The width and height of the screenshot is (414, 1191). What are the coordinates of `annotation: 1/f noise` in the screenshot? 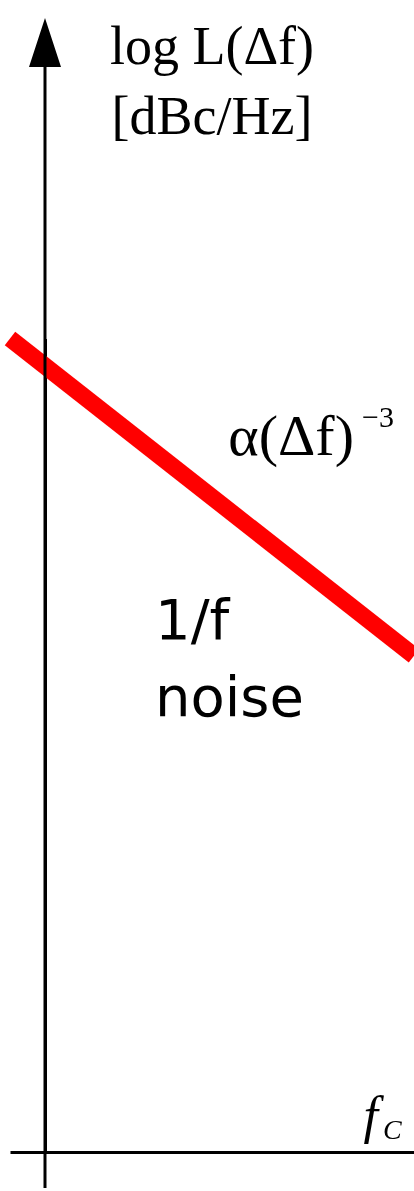 It's located at (229, 658).